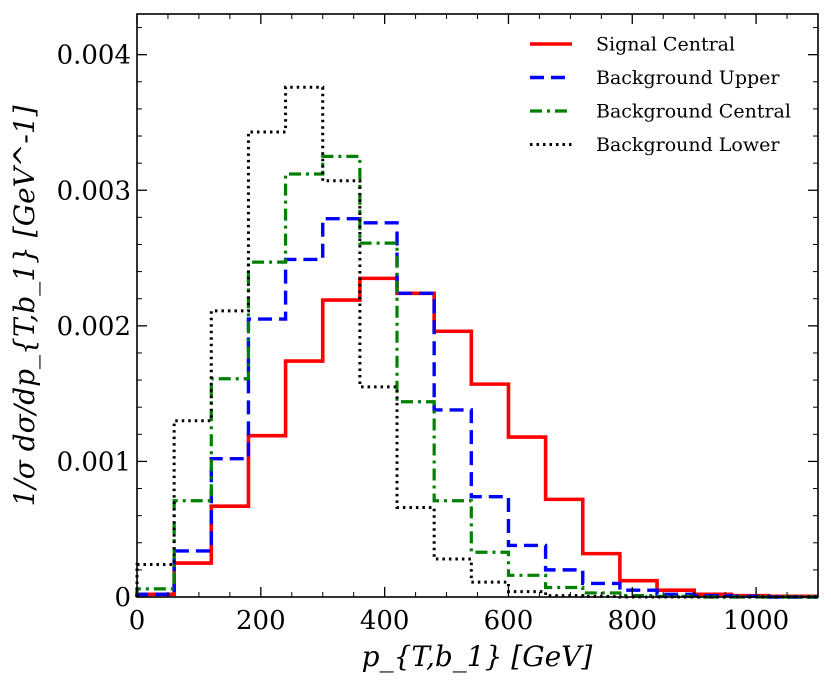 This screenshot has width=831, height=690. Describe the element at coordinates (688, 145) in the screenshot. I see `legend-label: Background Lower` at that location.